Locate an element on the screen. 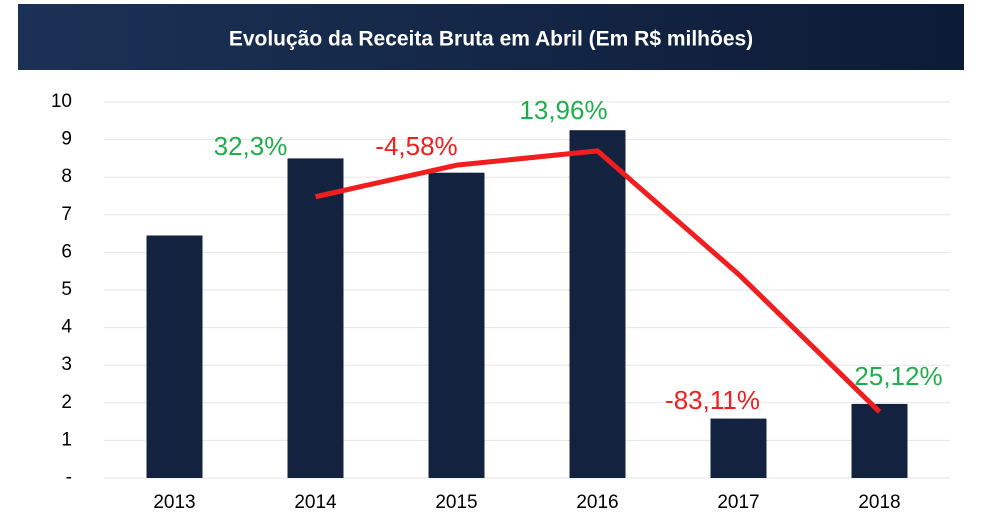  y-tick-label: - is located at coordinates (69, 477).